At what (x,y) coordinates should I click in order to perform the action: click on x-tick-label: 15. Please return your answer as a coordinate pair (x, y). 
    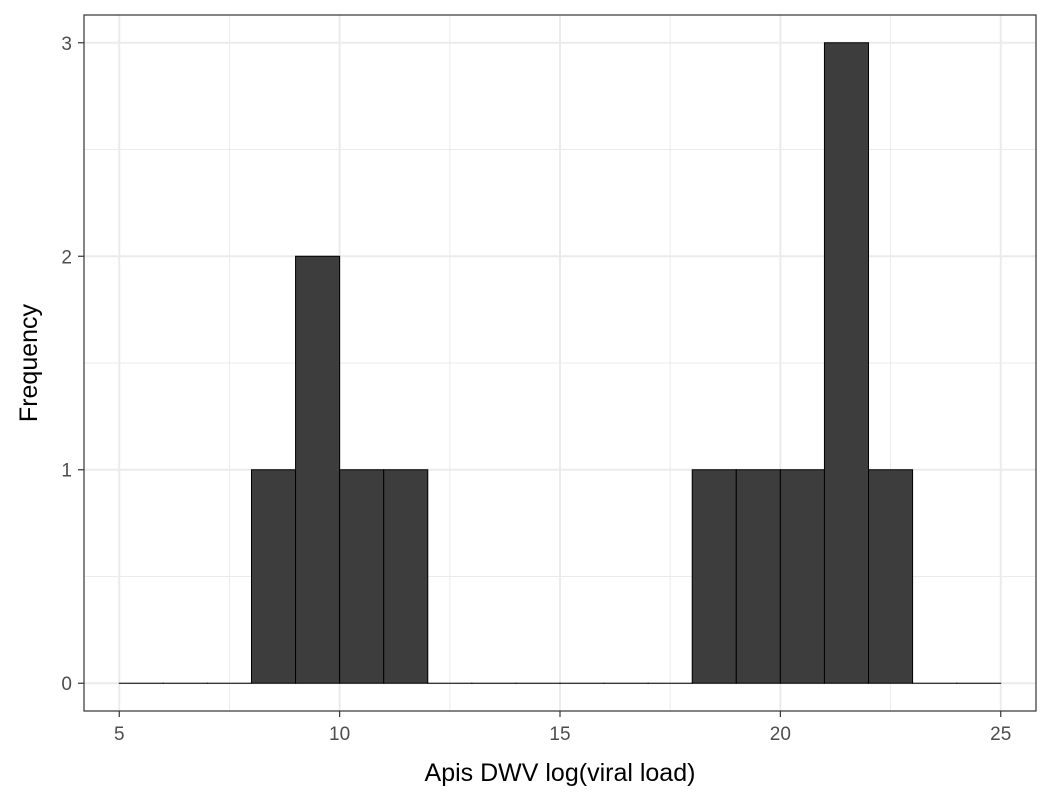
    Looking at the image, I should click on (559, 734).